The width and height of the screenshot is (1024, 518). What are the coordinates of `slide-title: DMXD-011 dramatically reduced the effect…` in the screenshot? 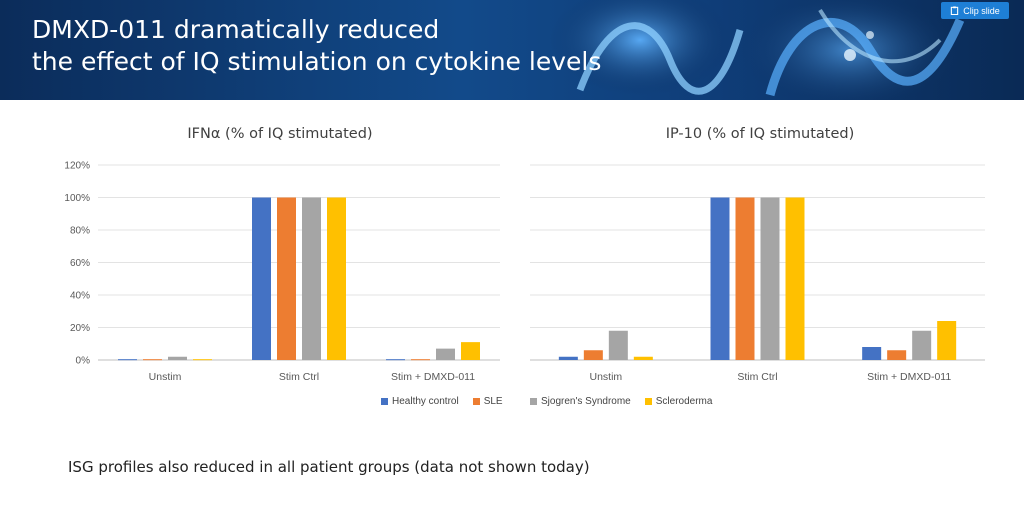 It's located at (316, 46).